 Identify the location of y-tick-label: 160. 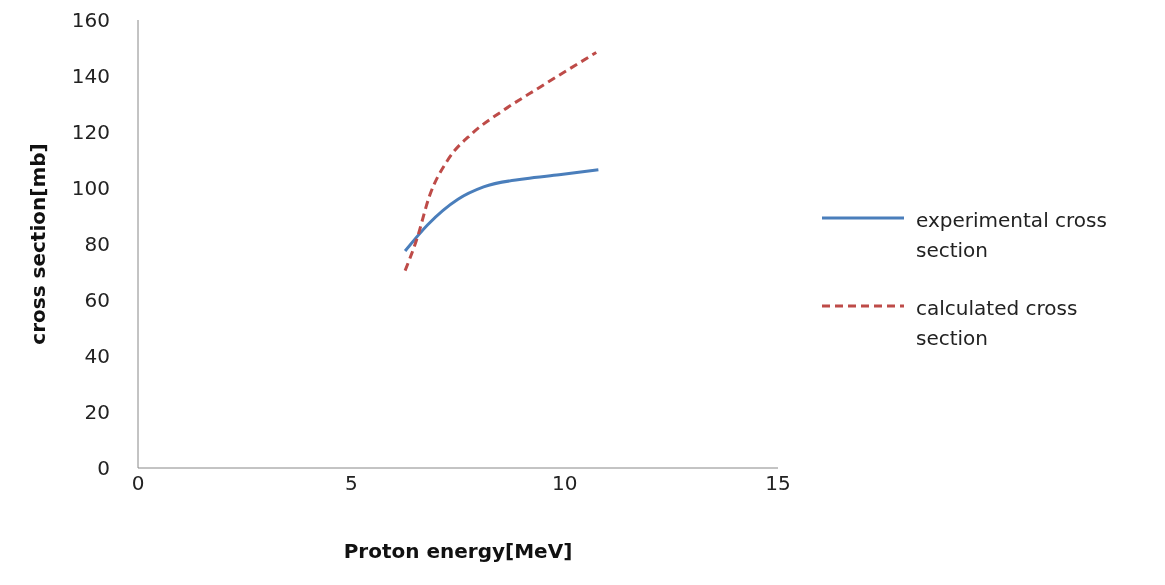
(90, 20).